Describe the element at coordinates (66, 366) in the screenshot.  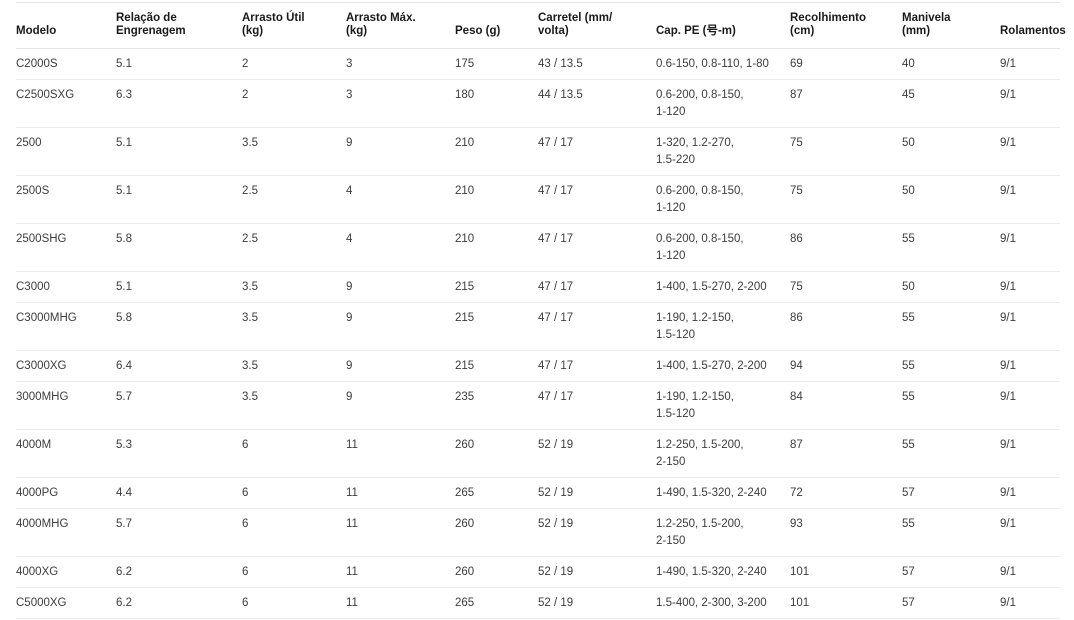
I see `cell-modelo: C3000XG` at that location.